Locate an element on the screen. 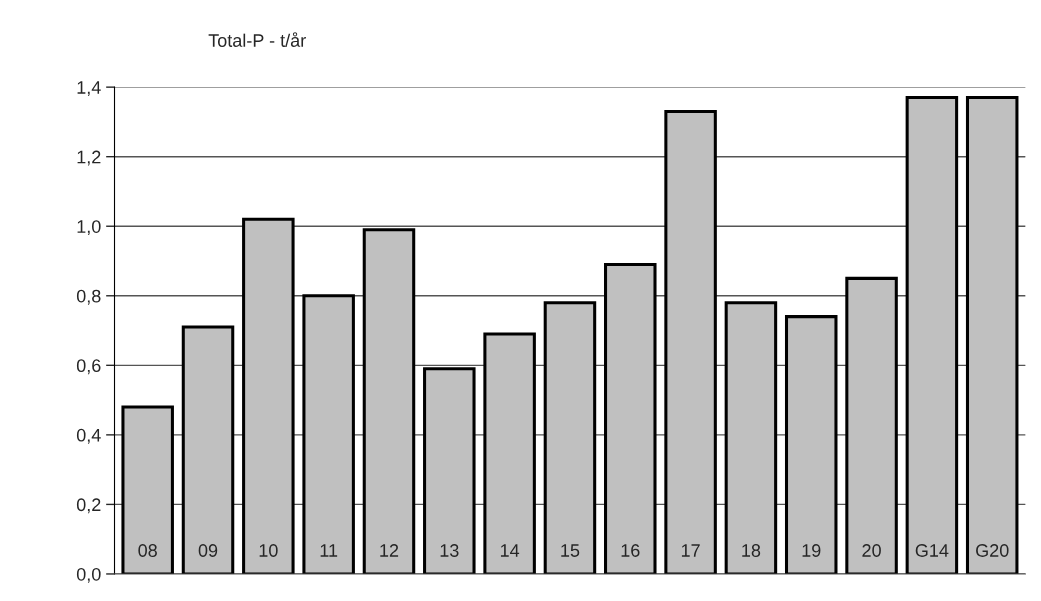 The width and height of the screenshot is (1041, 601). x-tick-label: 11 is located at coordinates (329, 550).